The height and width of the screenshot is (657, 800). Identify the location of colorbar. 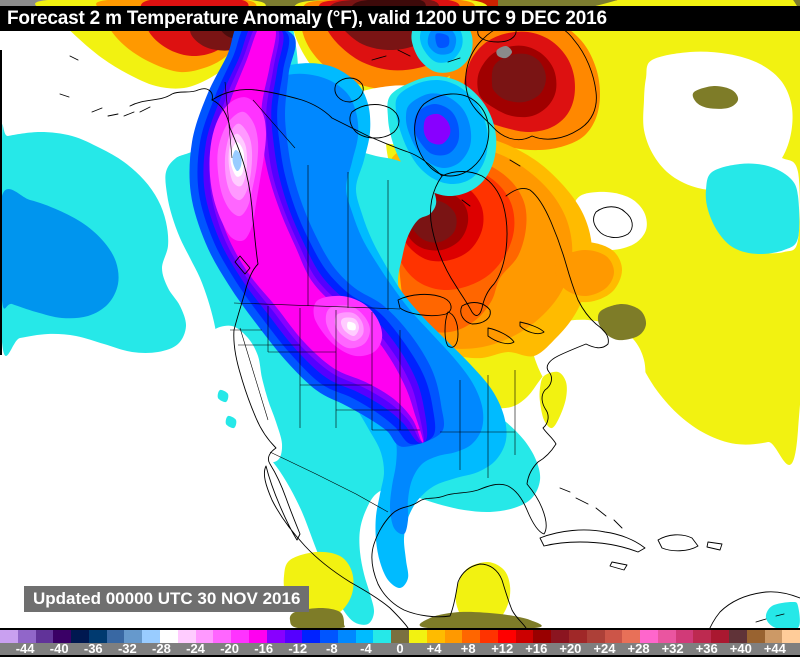
(400, 635).